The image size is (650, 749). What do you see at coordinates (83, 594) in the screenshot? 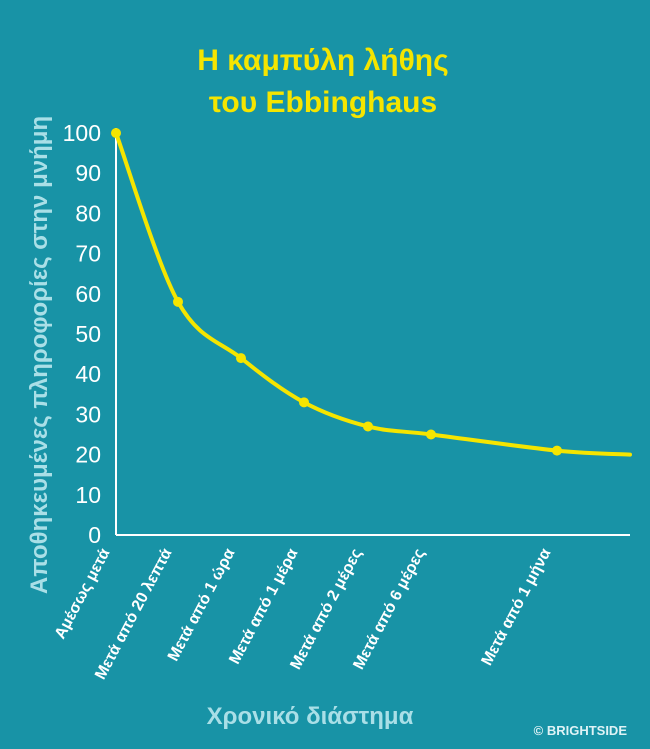
I see `x-tick-label: Αμέσως μετά` at bounding box center [83, 594].